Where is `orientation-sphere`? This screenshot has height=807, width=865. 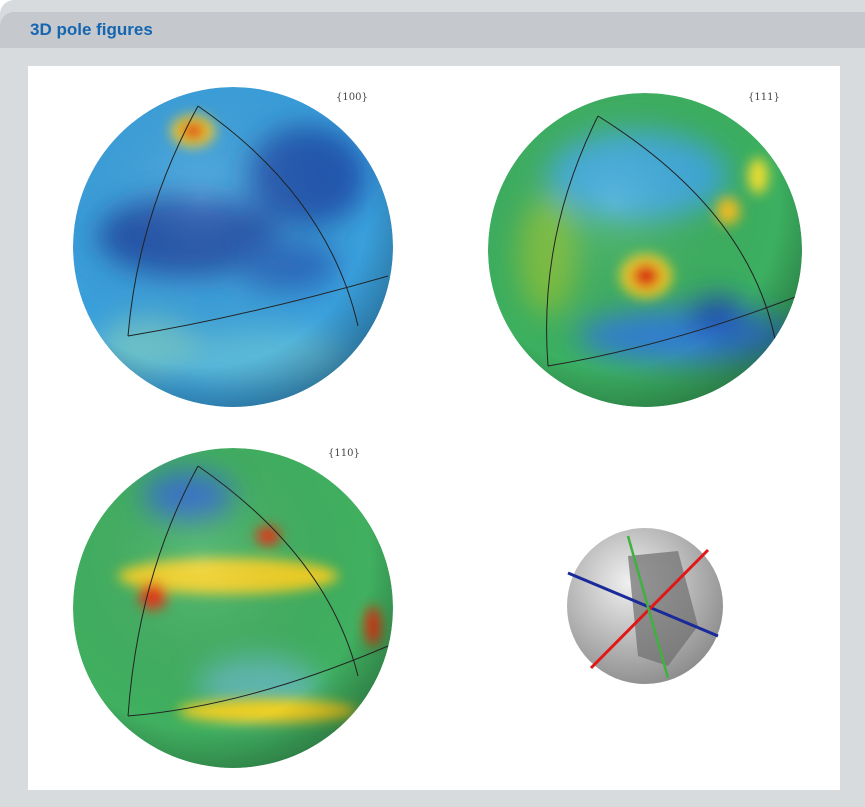 orientation-sphere is located at coordinates (645, 606).